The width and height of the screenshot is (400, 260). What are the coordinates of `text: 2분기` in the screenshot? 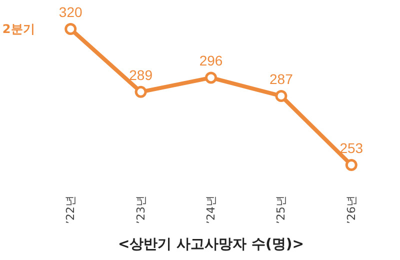 It's located at (18, 29).